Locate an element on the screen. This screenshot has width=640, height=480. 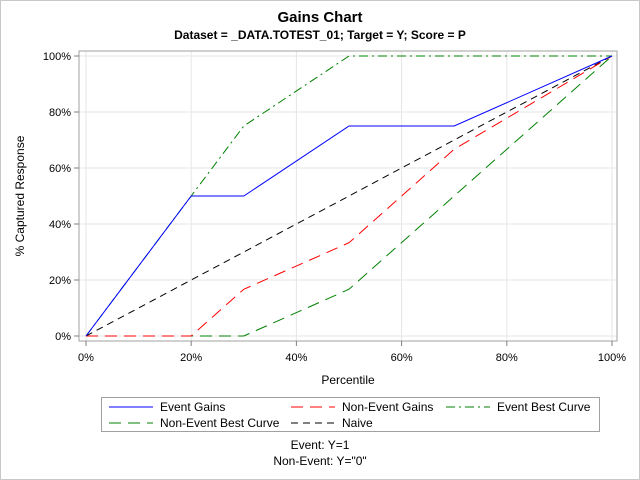
x-axis-label: Percentile is located at coordinates (348, 380).